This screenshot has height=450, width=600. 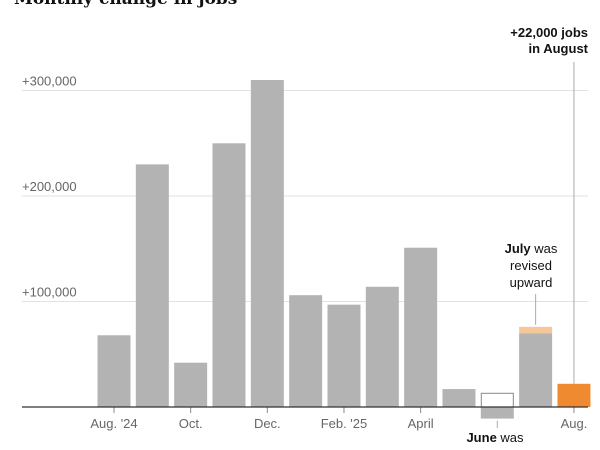 I want to click on june-annotation-line1: June was, so click(x=495, y=437).